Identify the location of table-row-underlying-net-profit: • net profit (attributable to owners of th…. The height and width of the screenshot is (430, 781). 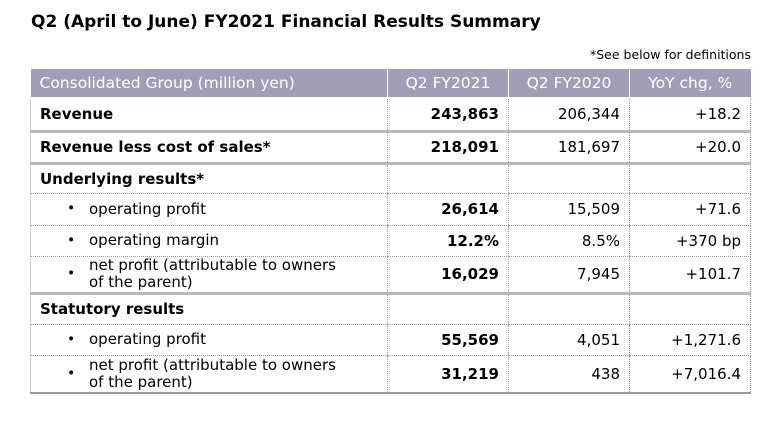
(390, 275).